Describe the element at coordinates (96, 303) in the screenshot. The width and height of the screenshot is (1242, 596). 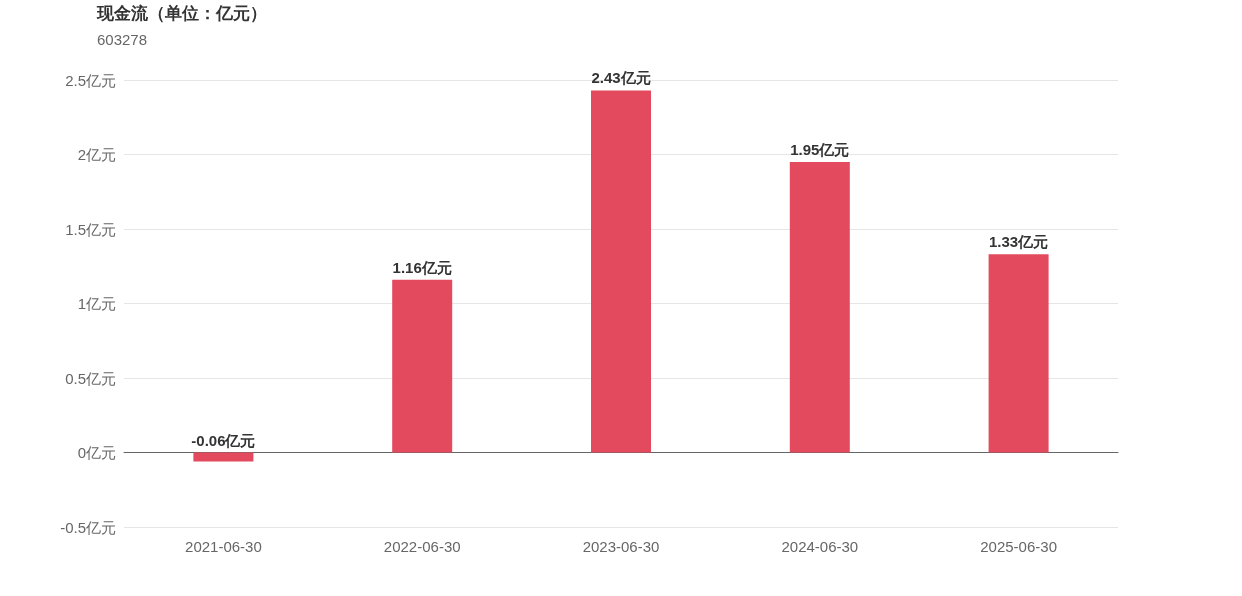
I see `y-tick-label: 1亿元` at that location.